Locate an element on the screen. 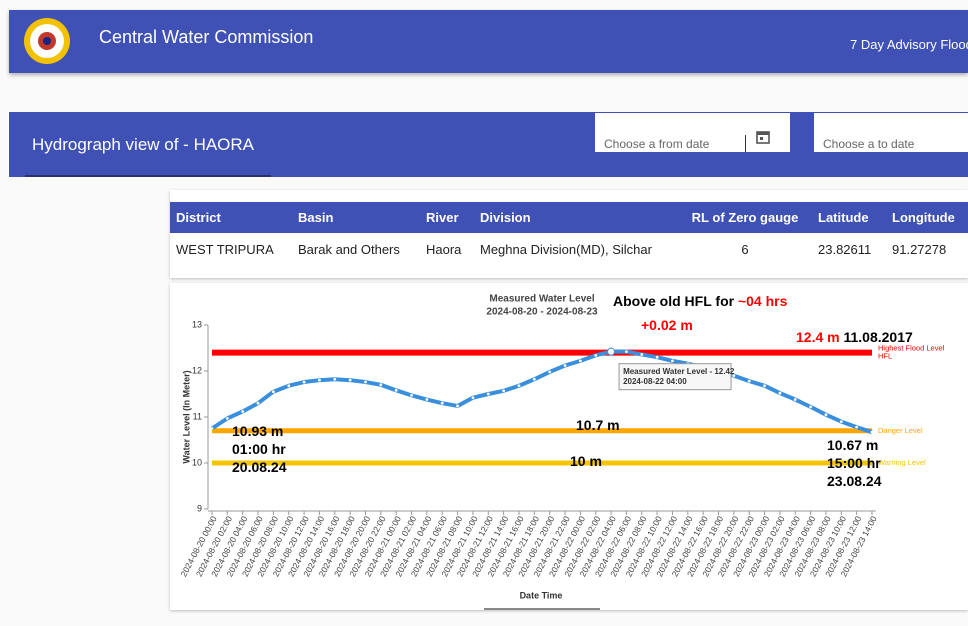 This screenshot has height=626, width=968. annotation-part: 20.08.24 is located at coordinates (259, 467).